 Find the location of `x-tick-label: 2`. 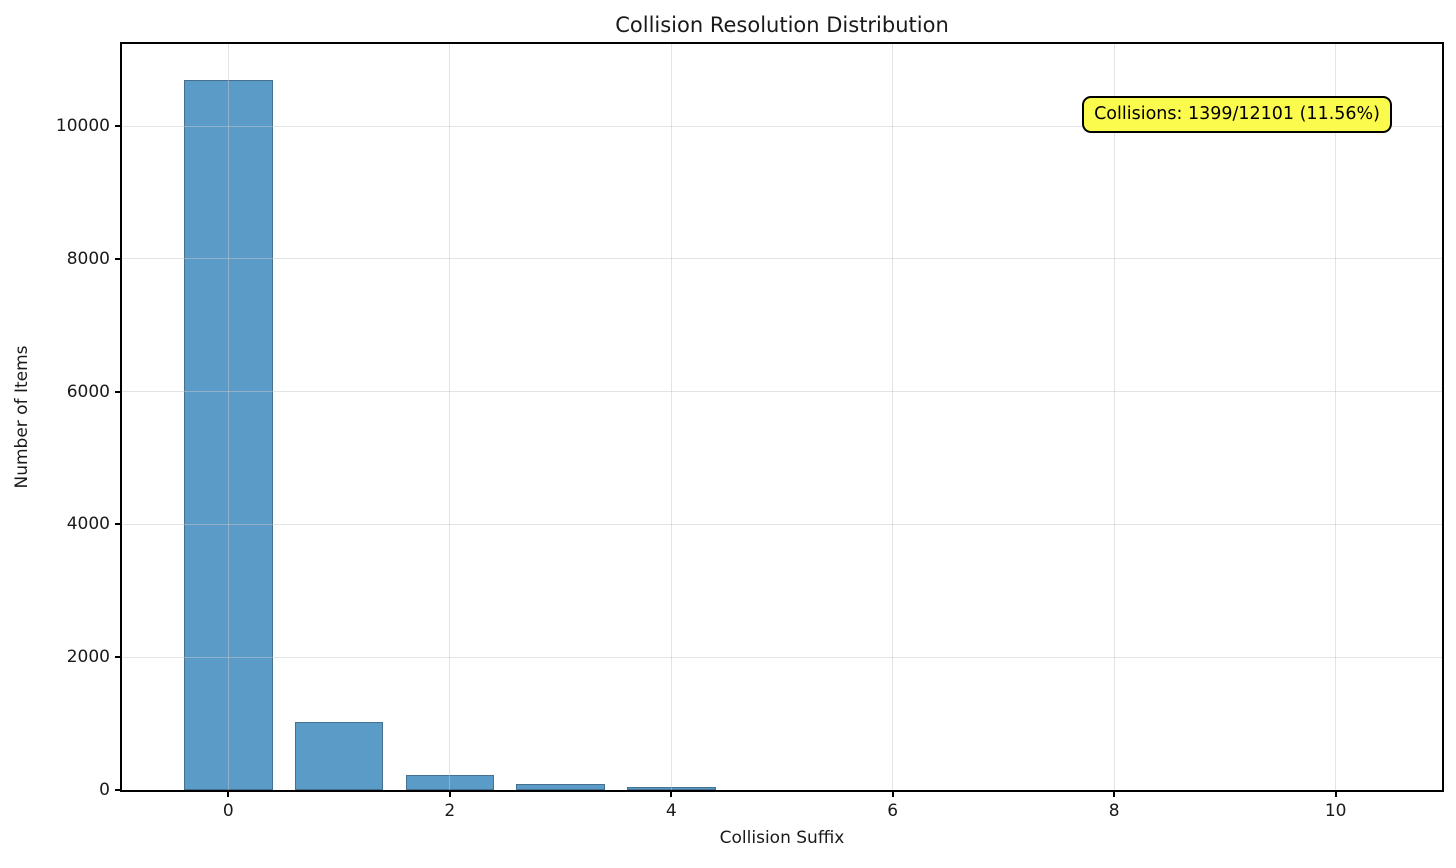

x-tick-label: 2 is located at coordinates (450, 811).